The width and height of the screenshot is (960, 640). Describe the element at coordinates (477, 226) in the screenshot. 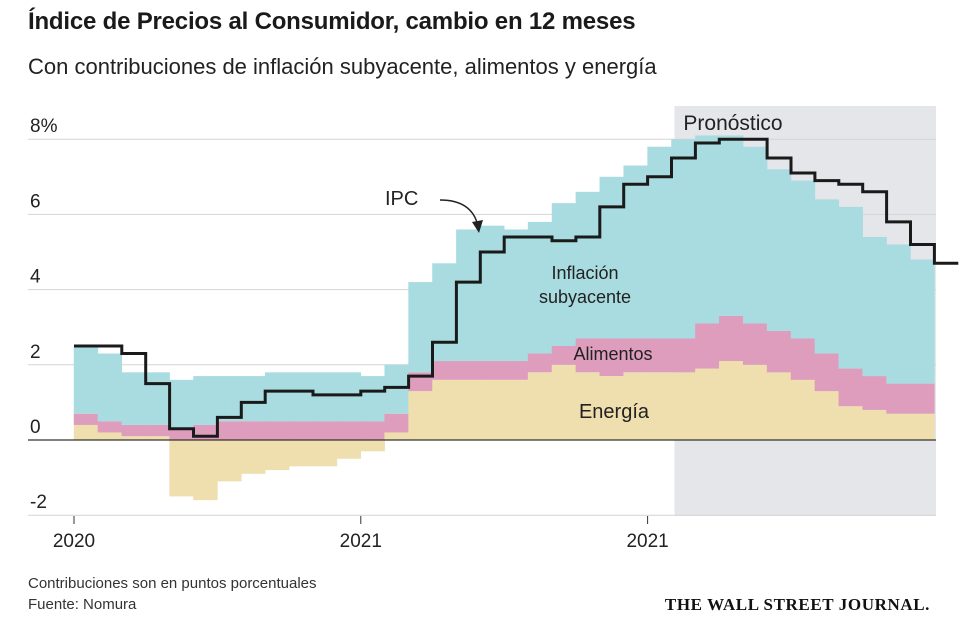

I see `ipc-arrowhead-icon` at that location.